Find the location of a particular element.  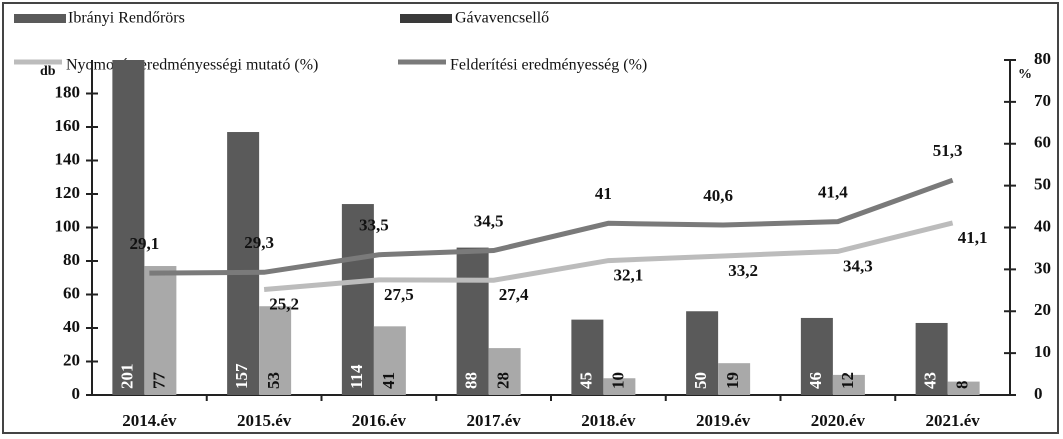

y2-tick-label: 0 is located at coordinates (1038, 393).